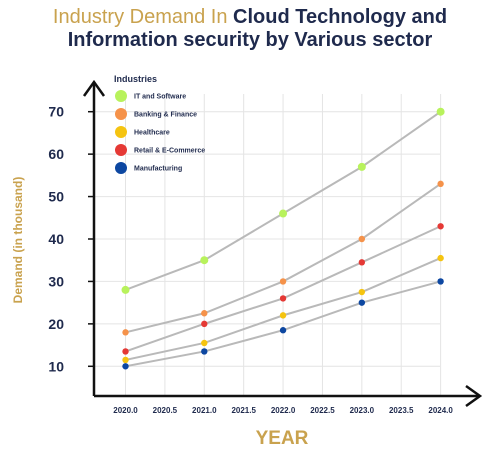 Image resolution: width=500 pixels, height=450 pixels. Describe the element at coordinates (56, 281) in the screenshot. I see `y-tick-label: 30` at that location.